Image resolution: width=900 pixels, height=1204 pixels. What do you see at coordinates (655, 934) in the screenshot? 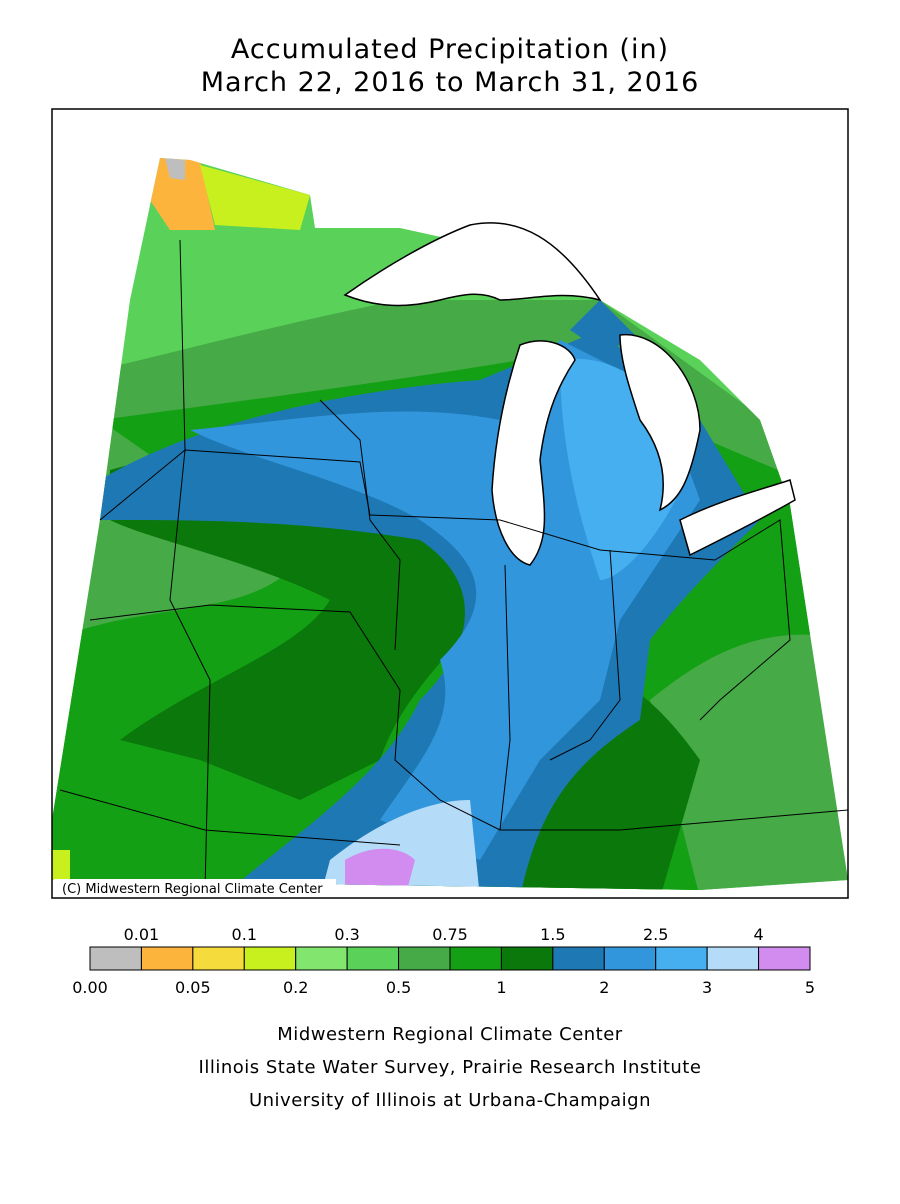
I see `legend-label: 2.5` at bounding box center [655, 934].